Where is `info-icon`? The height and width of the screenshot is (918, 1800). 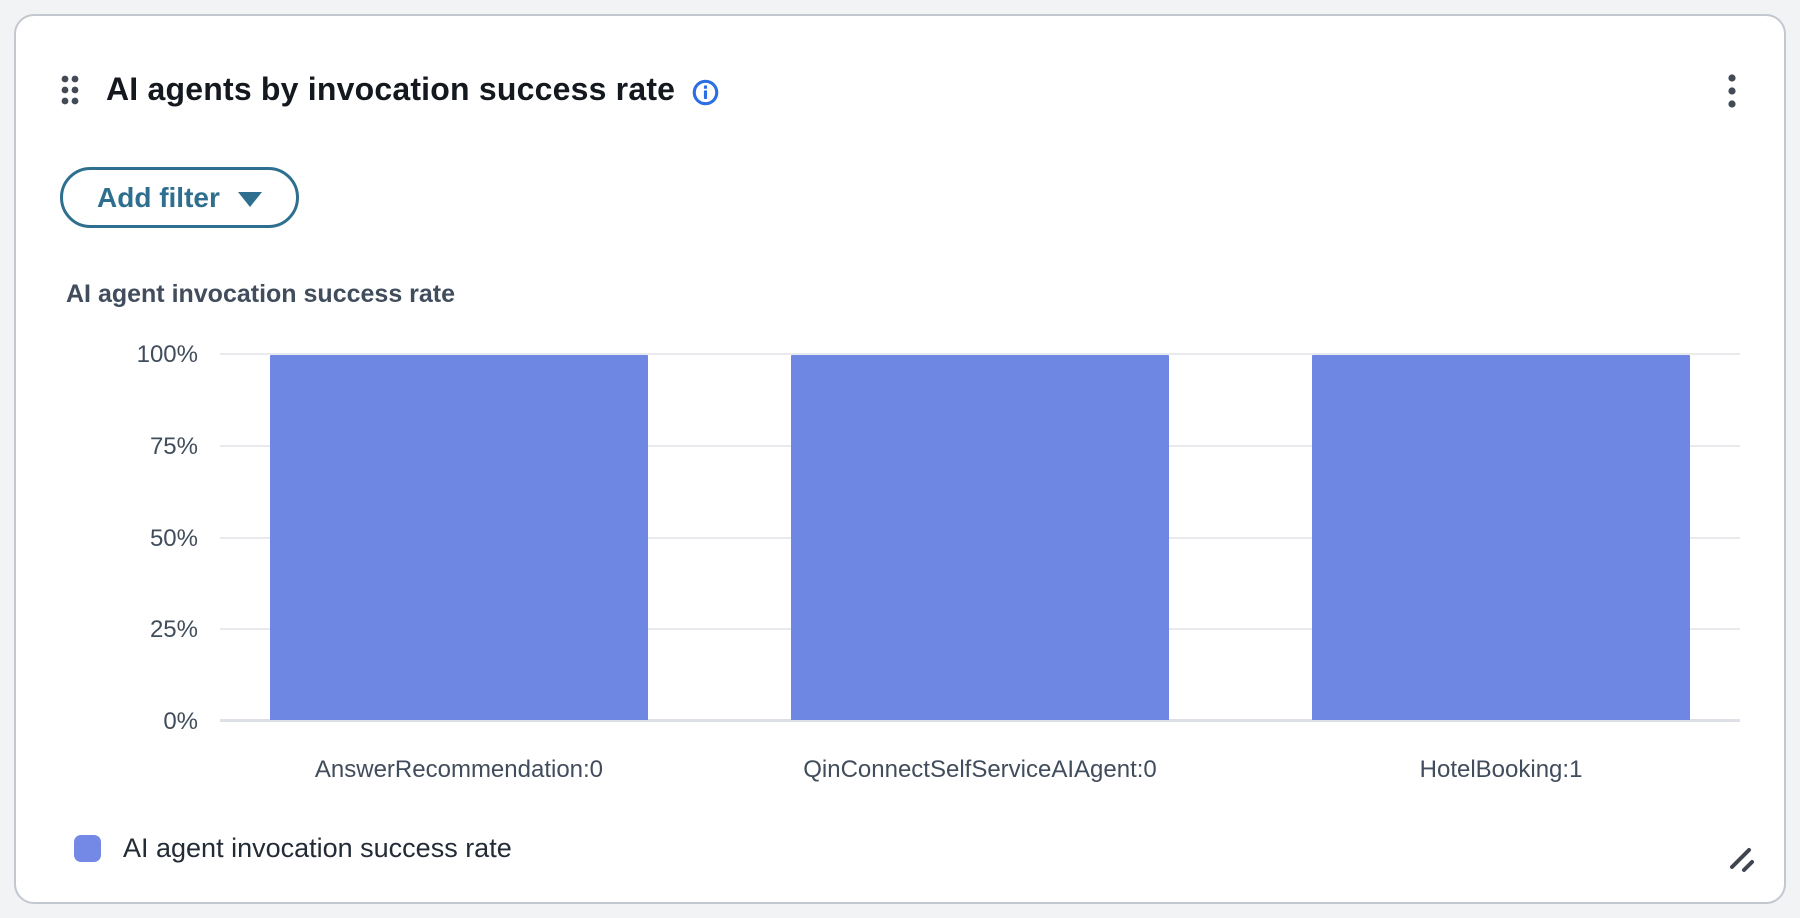 info-icon is located at coordinates (705, 92).